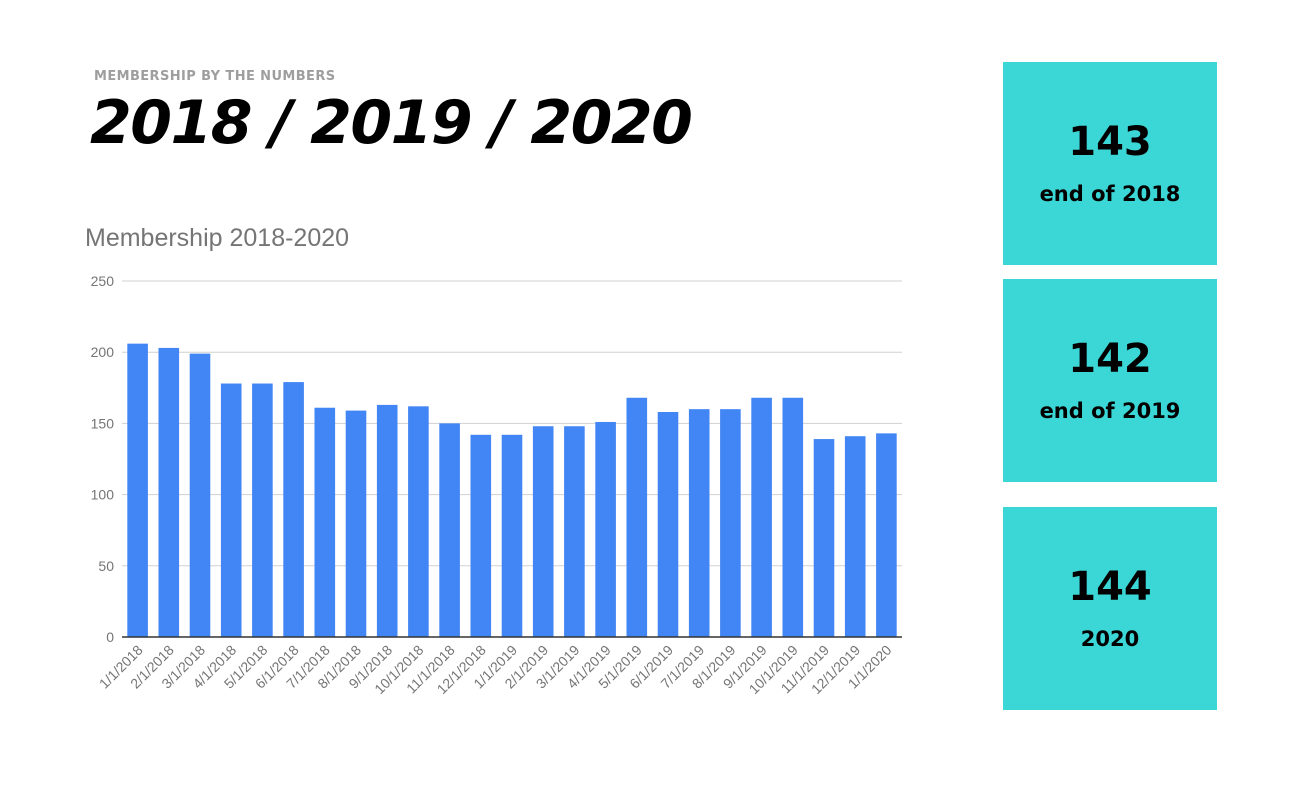 The height and width of the screenshot is (804, 1300). I want to click on stat-card-2020: 144 2020, so click(1110, 608).